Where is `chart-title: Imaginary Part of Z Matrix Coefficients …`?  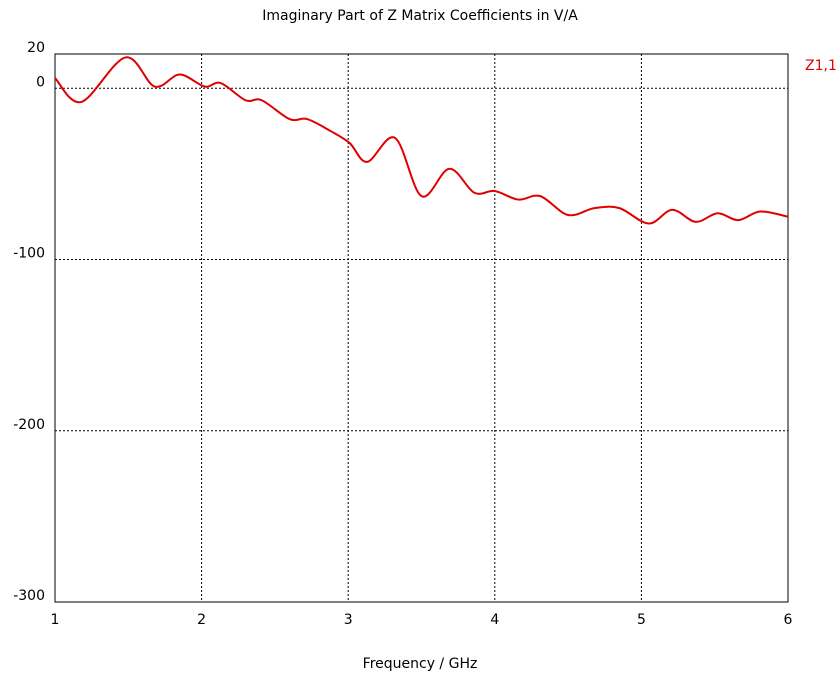
chart-title: Imaginary Part of Z Matrix Coefficients … is located at coordinates (420, 16).